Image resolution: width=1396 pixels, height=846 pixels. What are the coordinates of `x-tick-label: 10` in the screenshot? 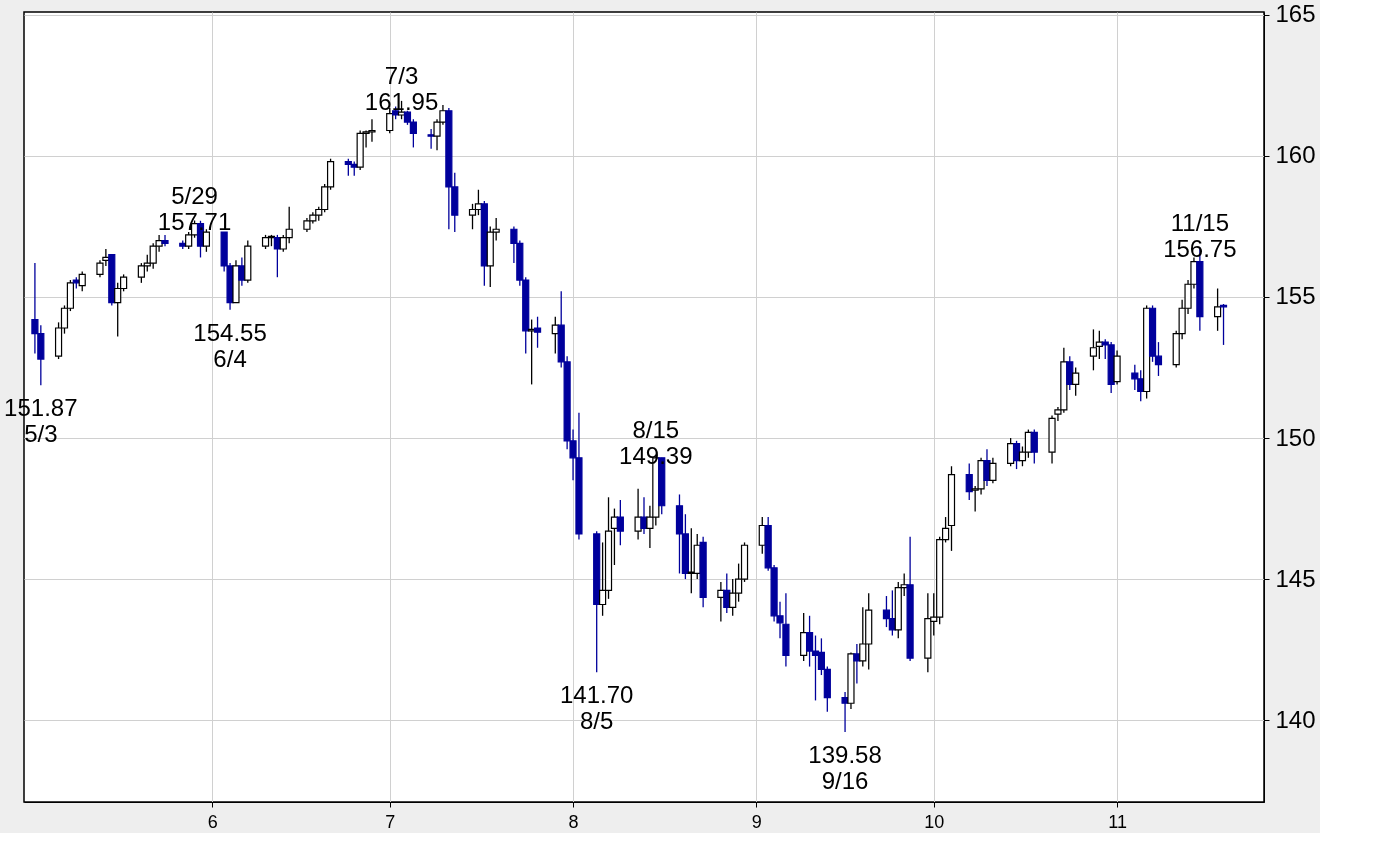 It's located at (934, 821).